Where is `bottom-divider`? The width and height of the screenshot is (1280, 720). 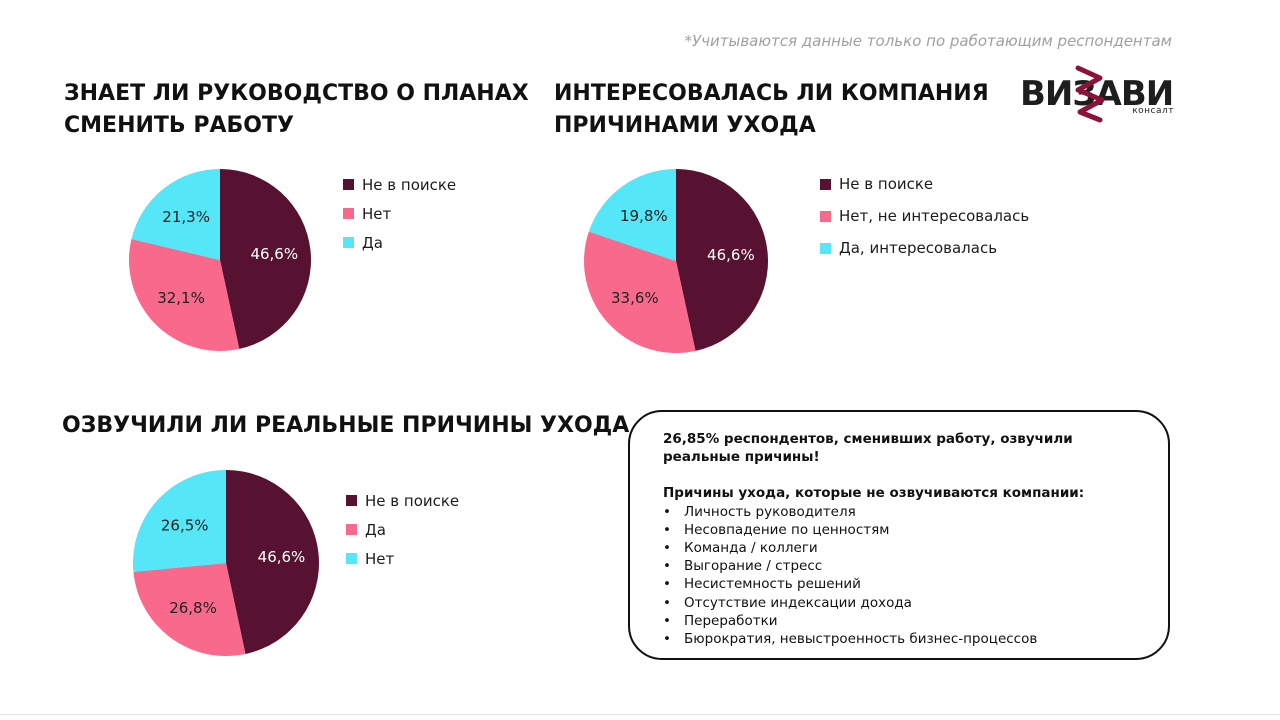
bottom-divider is located at coordinates (640, 714).